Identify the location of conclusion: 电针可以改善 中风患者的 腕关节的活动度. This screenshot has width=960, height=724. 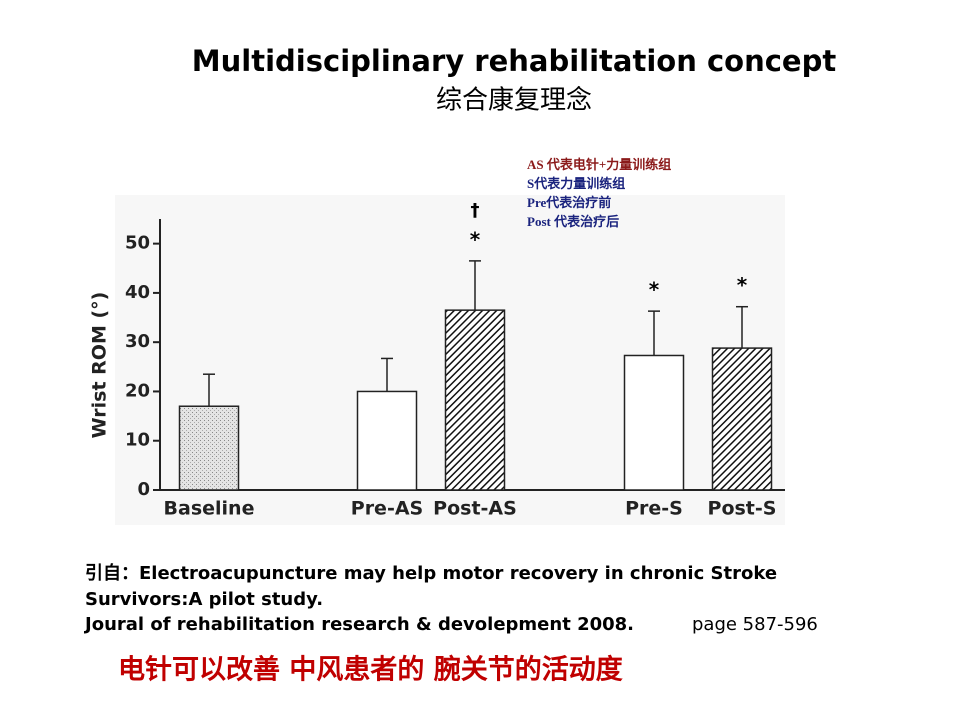
(370, 670).